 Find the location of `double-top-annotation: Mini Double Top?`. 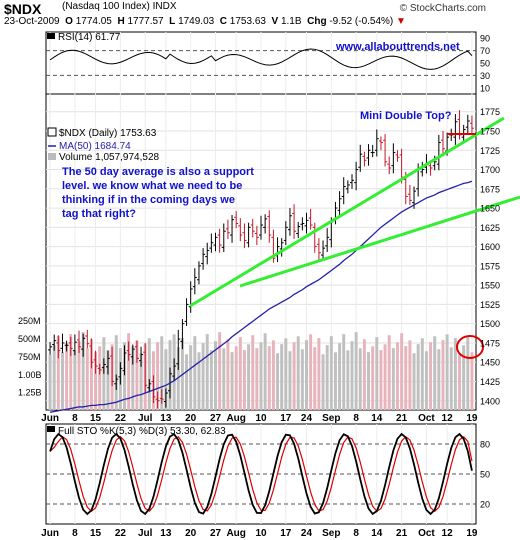

double-top-annotation: Mini Double Top? is located at coordinates (406, 116).